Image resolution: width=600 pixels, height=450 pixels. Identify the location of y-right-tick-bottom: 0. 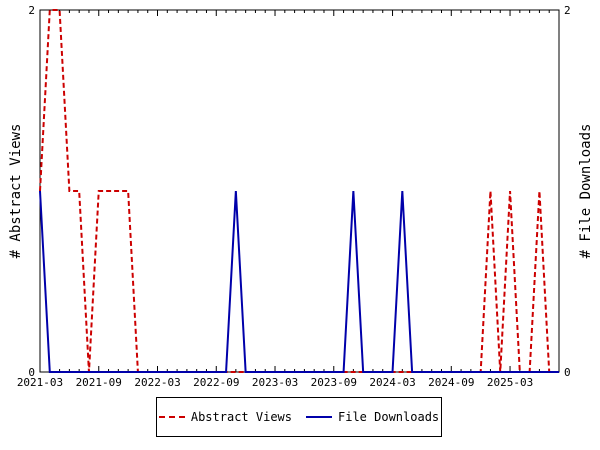
(567, 372).